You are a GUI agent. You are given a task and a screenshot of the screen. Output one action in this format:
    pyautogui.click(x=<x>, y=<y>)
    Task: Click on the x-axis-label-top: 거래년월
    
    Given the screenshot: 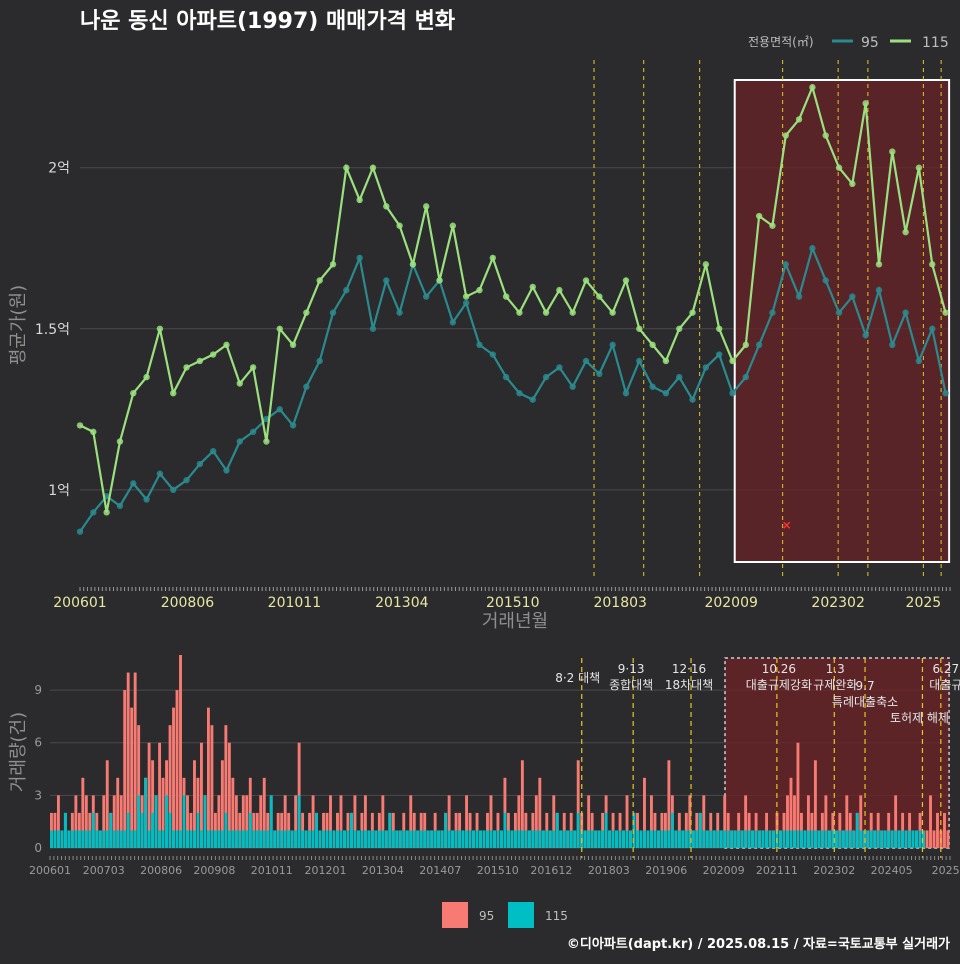 What is the action you would take?
    pyautogui.click(x=515, y=621)
    